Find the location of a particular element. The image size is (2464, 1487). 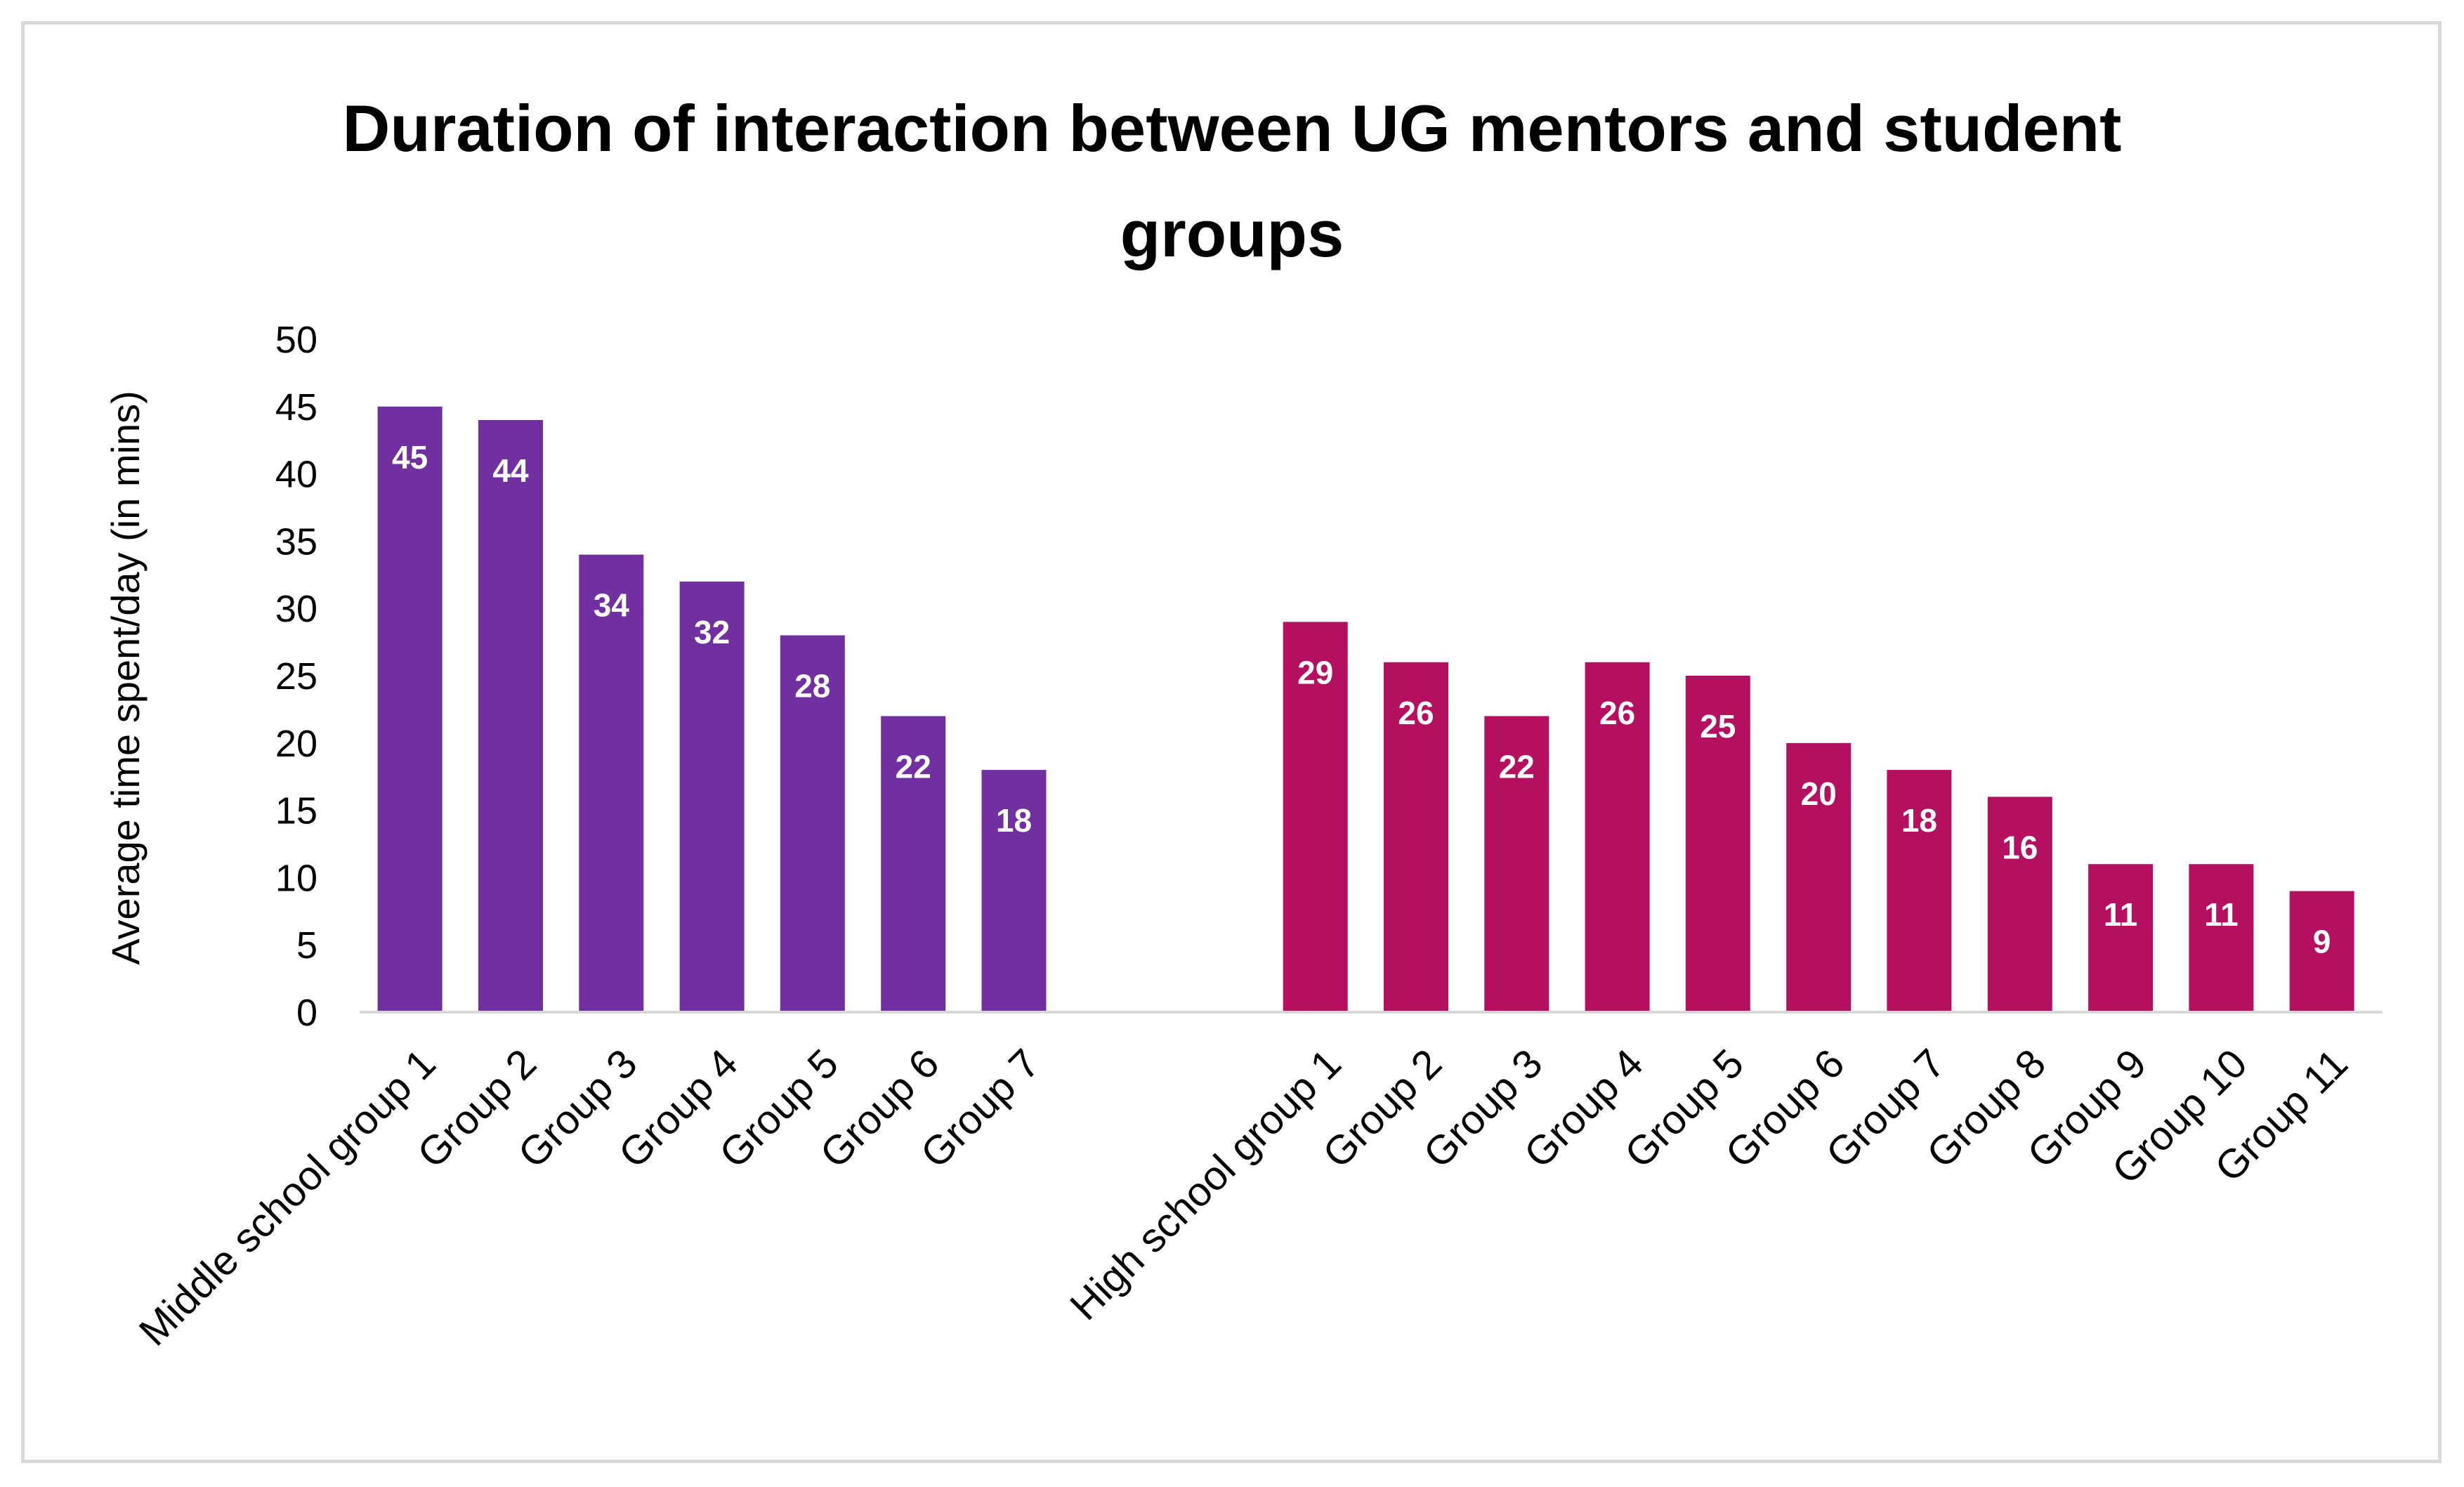

y-tick-label: 35 is located at coordinates (296, 542).